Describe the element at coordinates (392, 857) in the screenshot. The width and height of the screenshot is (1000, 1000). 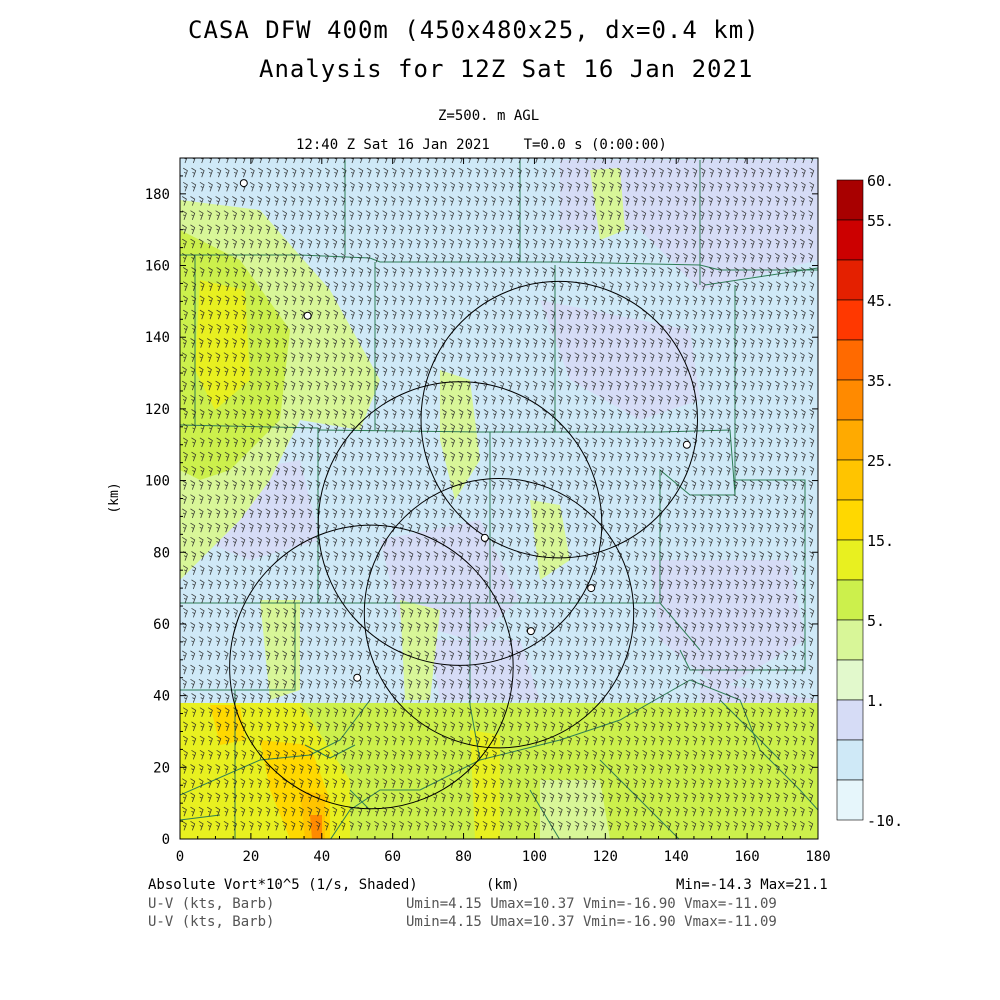
I see `x-tick-label: 60` at that location.